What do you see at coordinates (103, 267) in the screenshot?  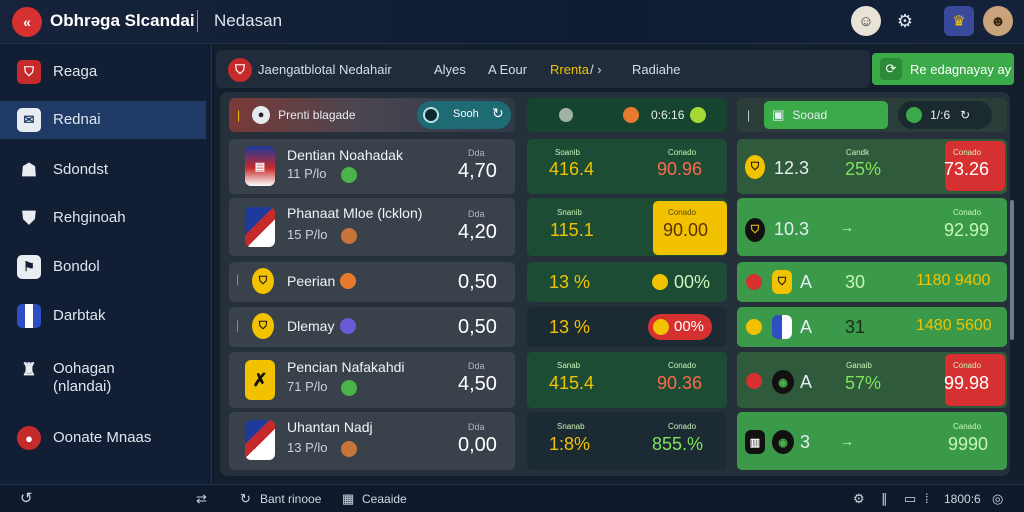 I see `sidebar-item-bondol: ⚑ Bondol` at bounding box center [103, 267].